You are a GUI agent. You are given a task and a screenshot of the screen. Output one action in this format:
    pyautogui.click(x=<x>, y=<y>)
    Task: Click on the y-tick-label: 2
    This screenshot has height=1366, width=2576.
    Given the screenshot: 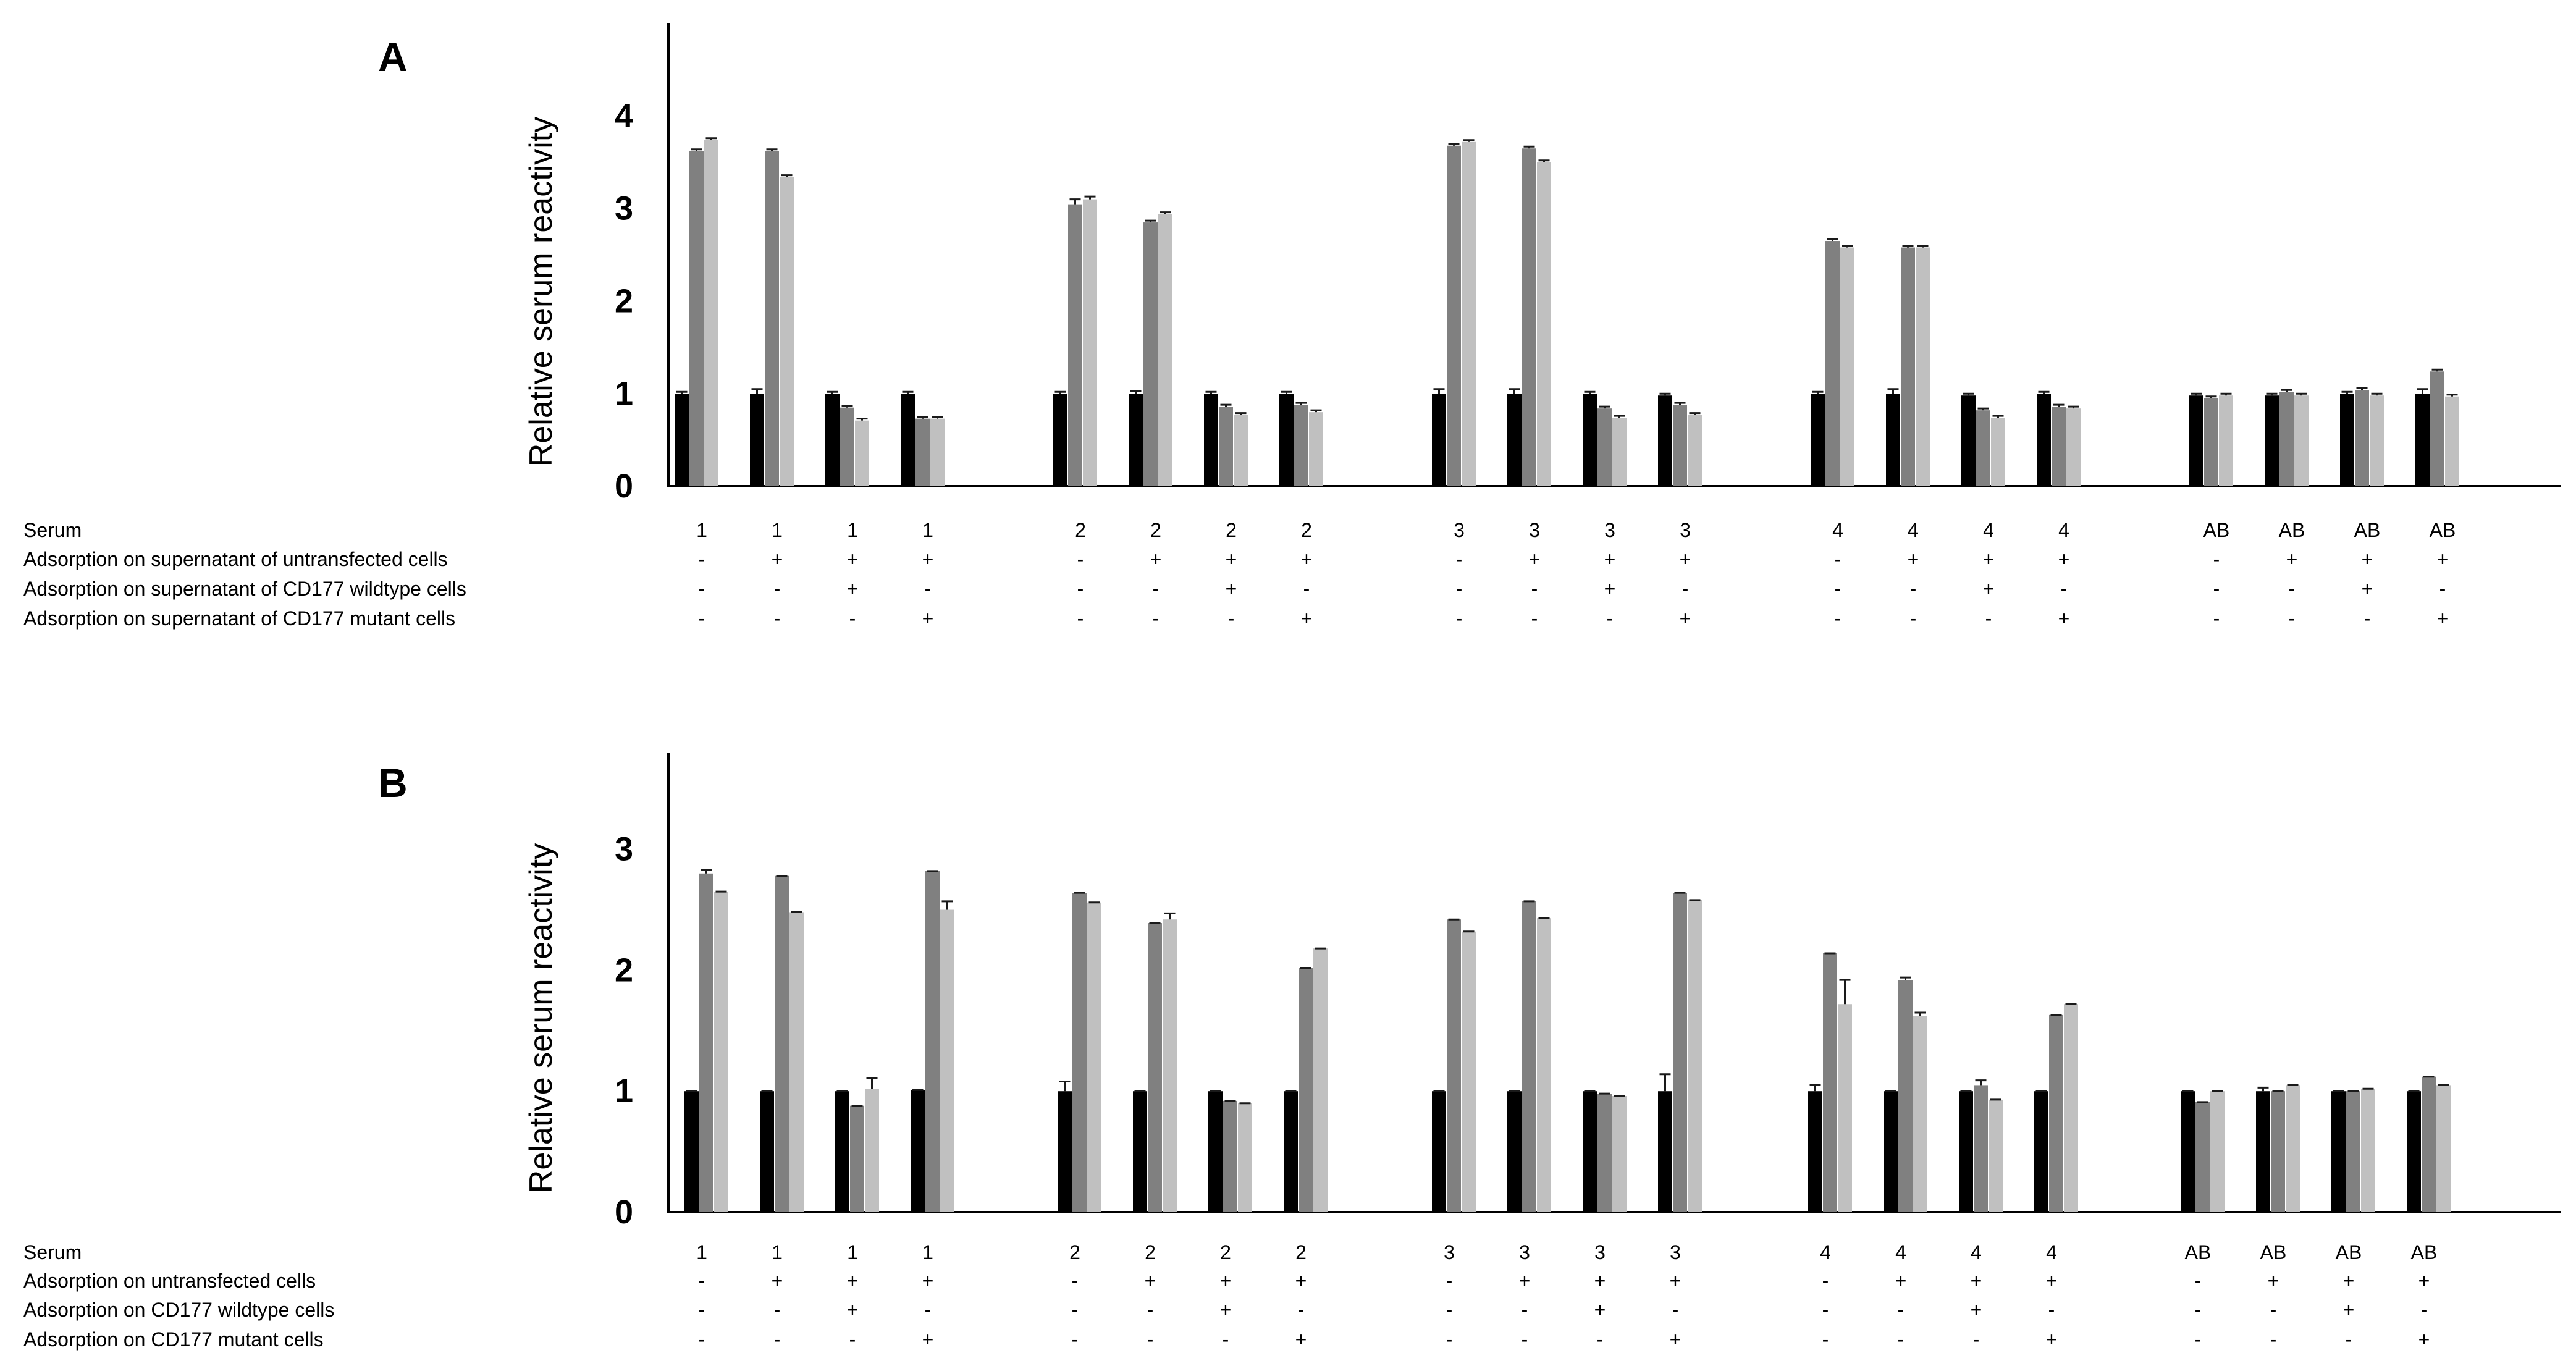 What is the action you would take?
    pyautogui.click(x=624, y=970)
    